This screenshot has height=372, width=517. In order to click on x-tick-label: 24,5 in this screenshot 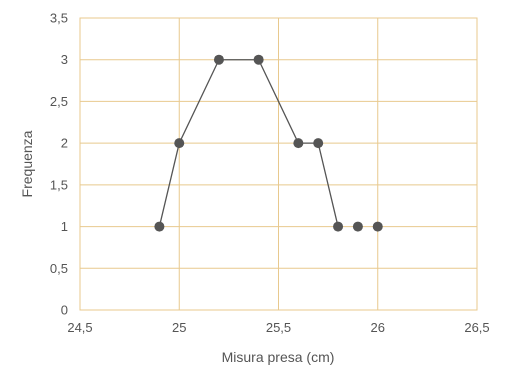, I will do `click(79, 327)`.